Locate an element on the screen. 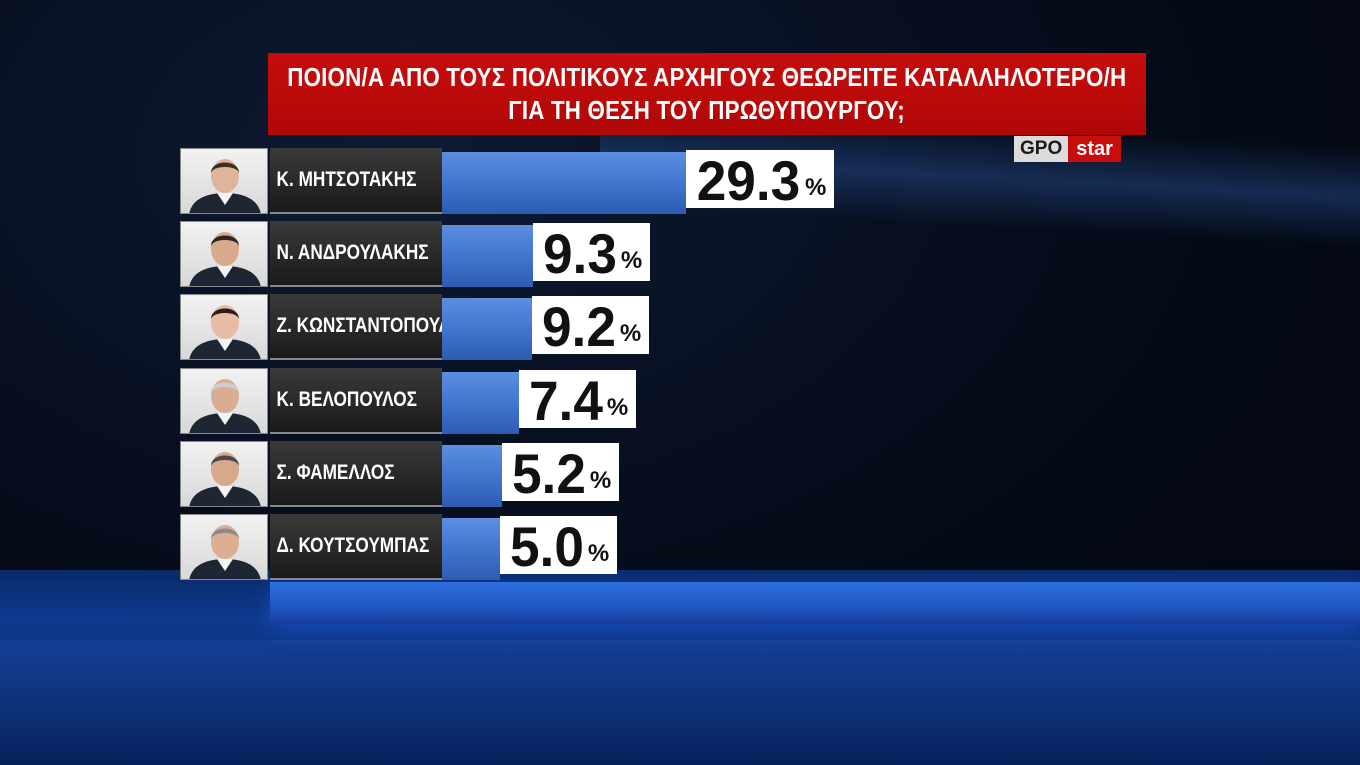 The height and width of the screenshot is (765, 1360). data-label: 9.3% is located at coordinates (592, 253).